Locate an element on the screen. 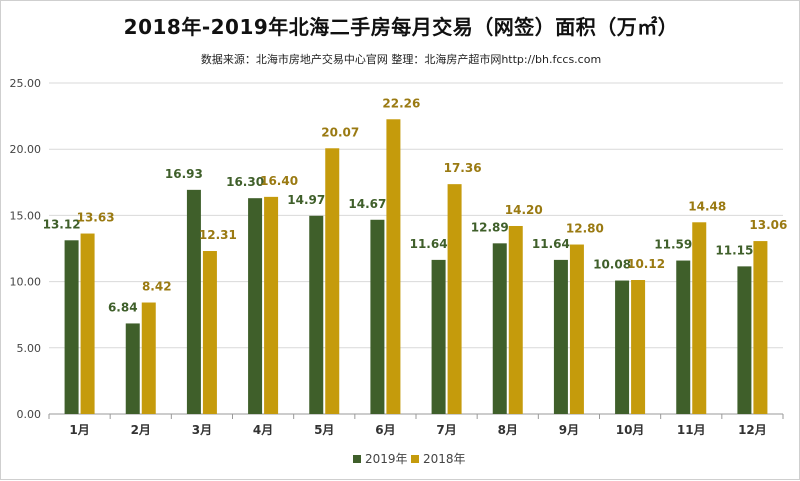 The width and height of the screenshot is (800, 481). x-tick-label: 12月 is located at coordinates (752, 430).